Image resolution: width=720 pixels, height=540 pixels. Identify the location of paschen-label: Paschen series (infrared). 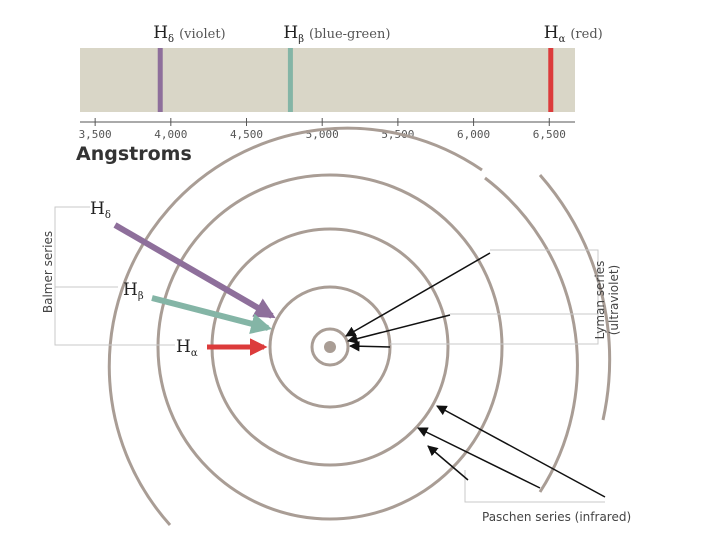
(556, 517).